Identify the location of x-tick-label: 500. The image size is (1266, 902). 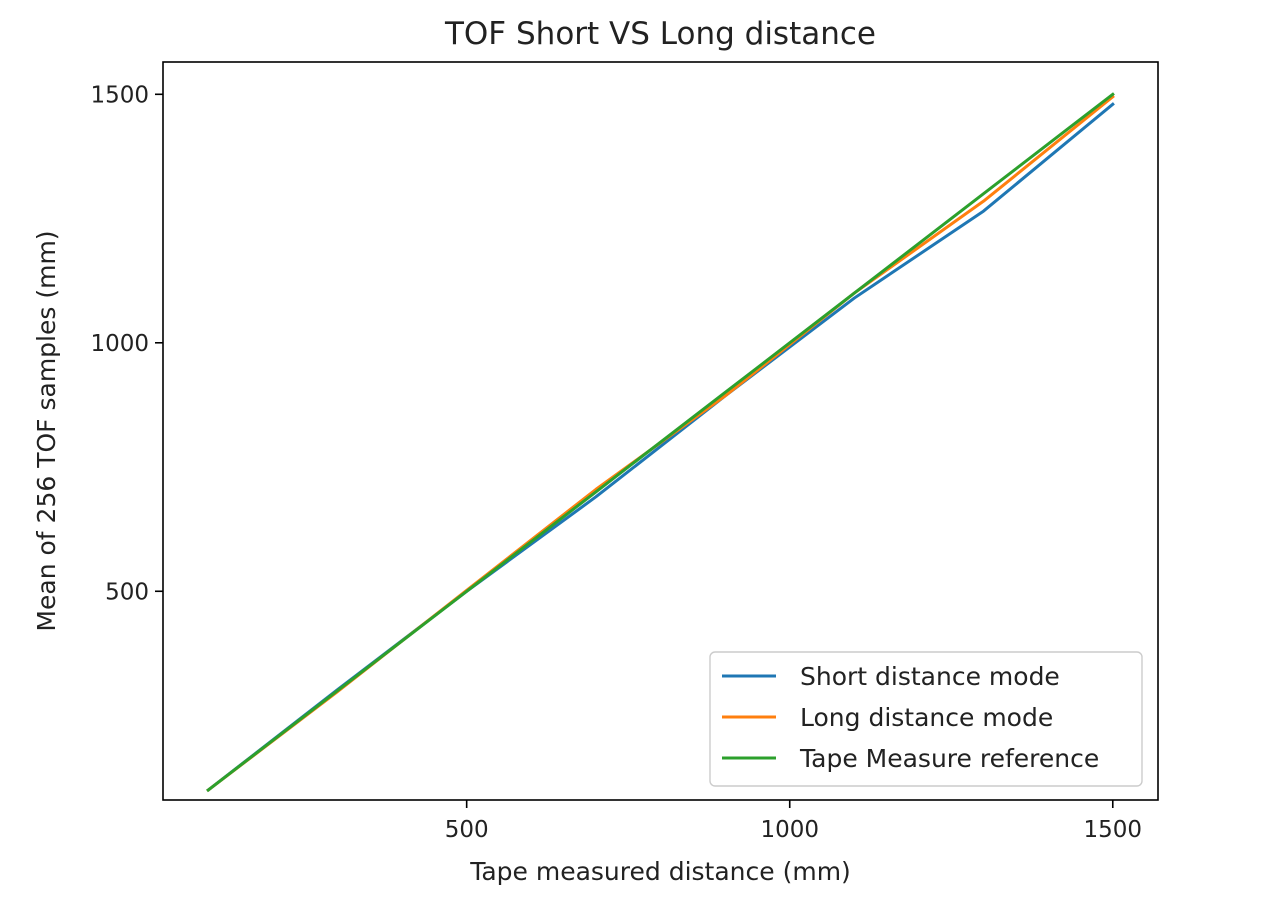
(467, 830).